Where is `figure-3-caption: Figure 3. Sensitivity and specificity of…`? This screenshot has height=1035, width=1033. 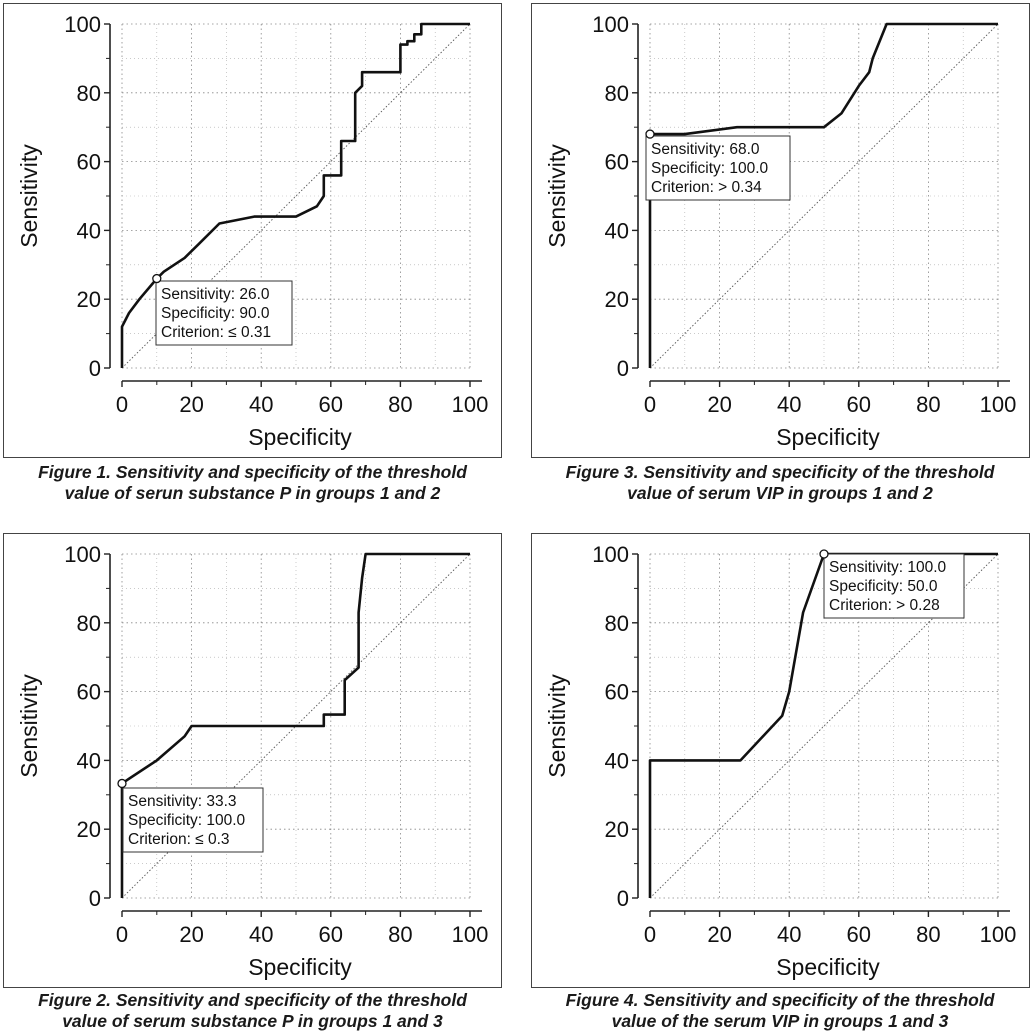
figure-3-caption: Figure 3. Sensitivity and specificity of… is located at coordinates (780, 483).